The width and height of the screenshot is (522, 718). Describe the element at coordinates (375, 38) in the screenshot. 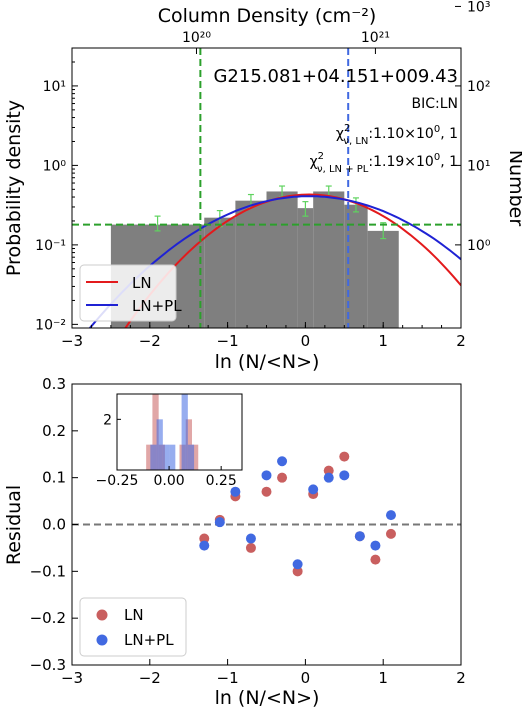

I see `top-tick-label: 10²¹` at that location.